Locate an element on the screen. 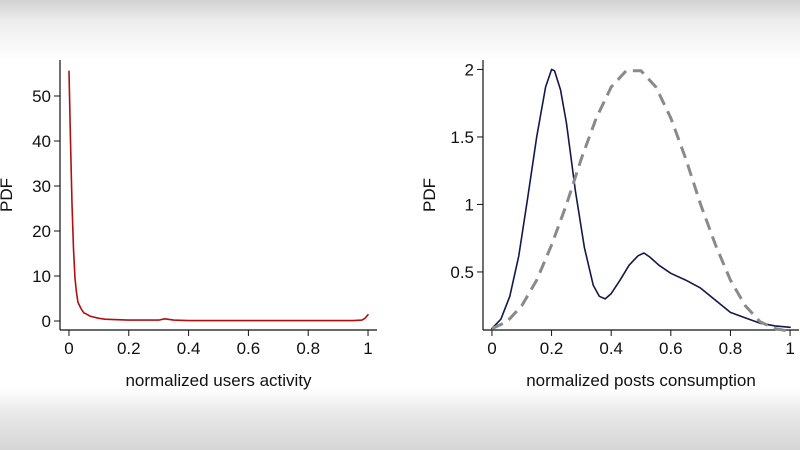 This screenshot has height=450, width=800. y-tick-label: 2 is located at coordinates (469, 69).